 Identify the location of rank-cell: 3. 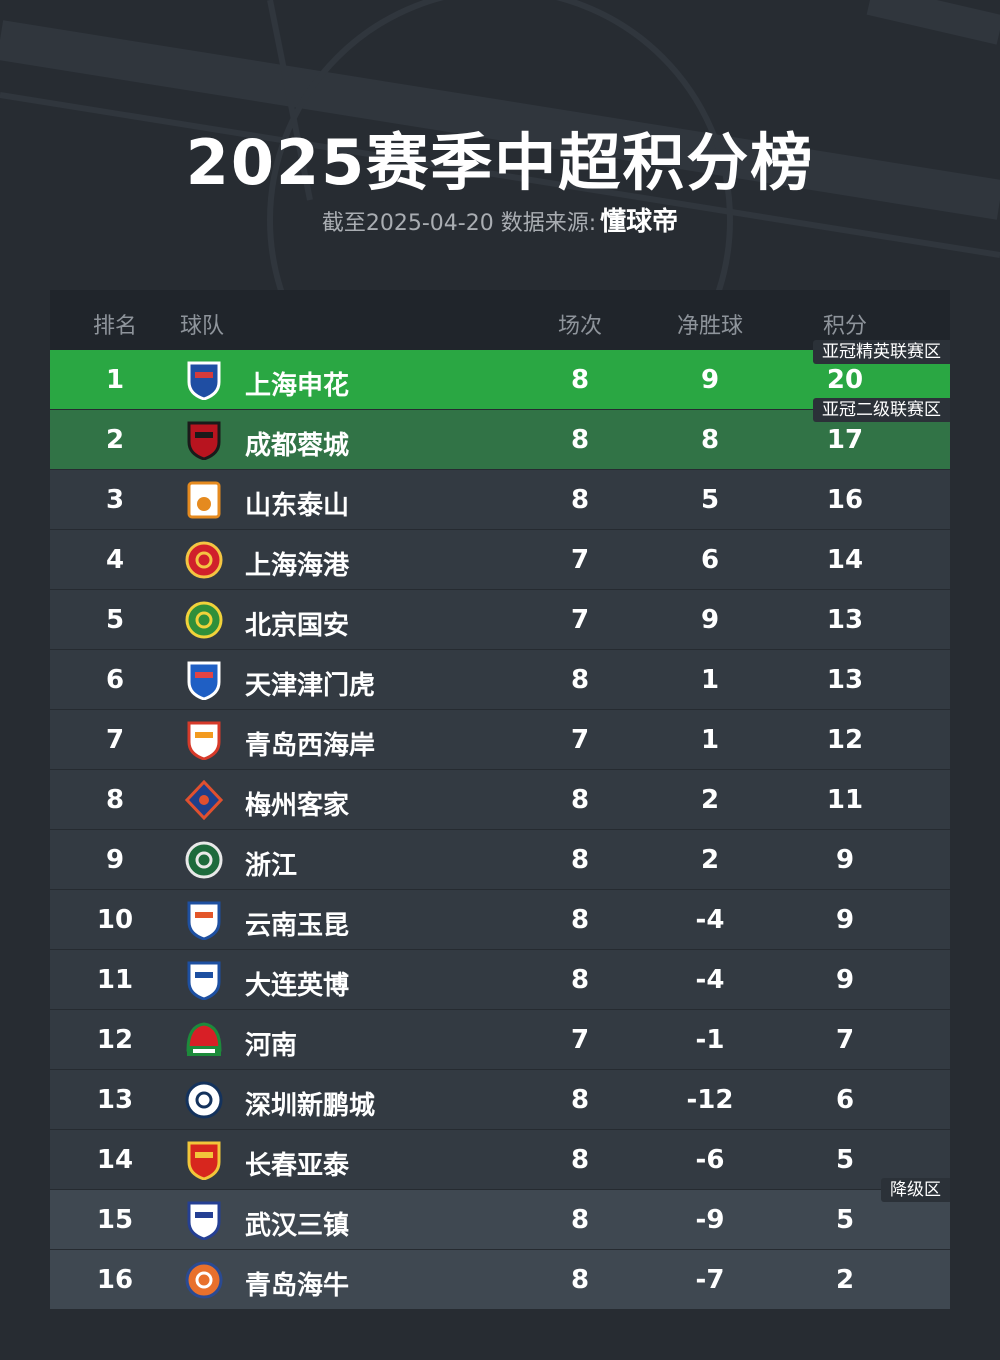
(115, 500).